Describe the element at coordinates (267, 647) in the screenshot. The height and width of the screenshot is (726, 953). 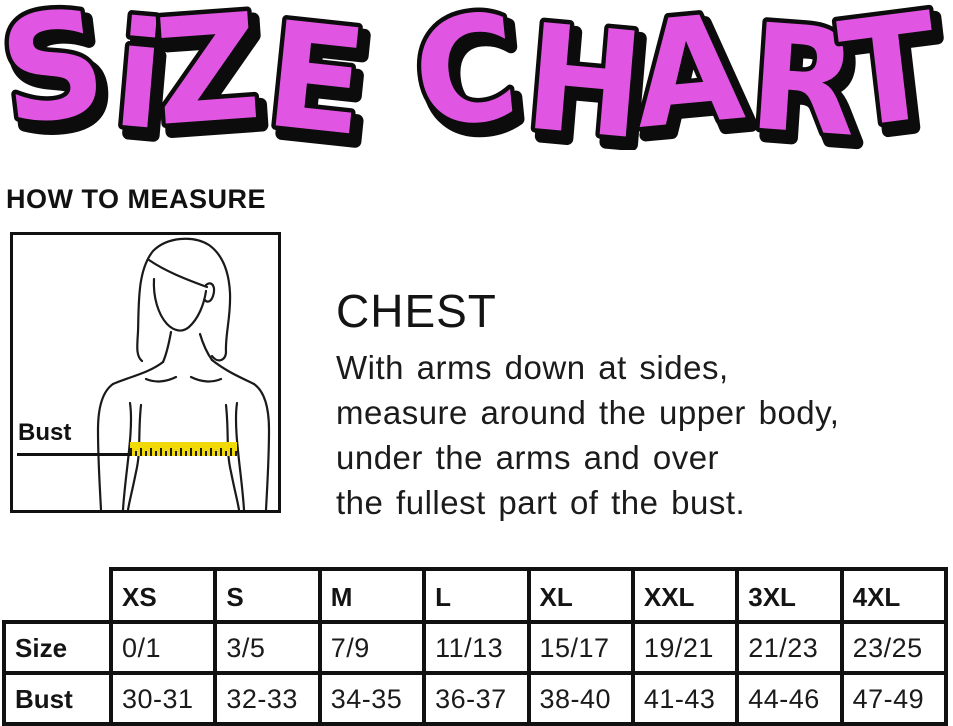
I see `size-value: 3/5` at that location.